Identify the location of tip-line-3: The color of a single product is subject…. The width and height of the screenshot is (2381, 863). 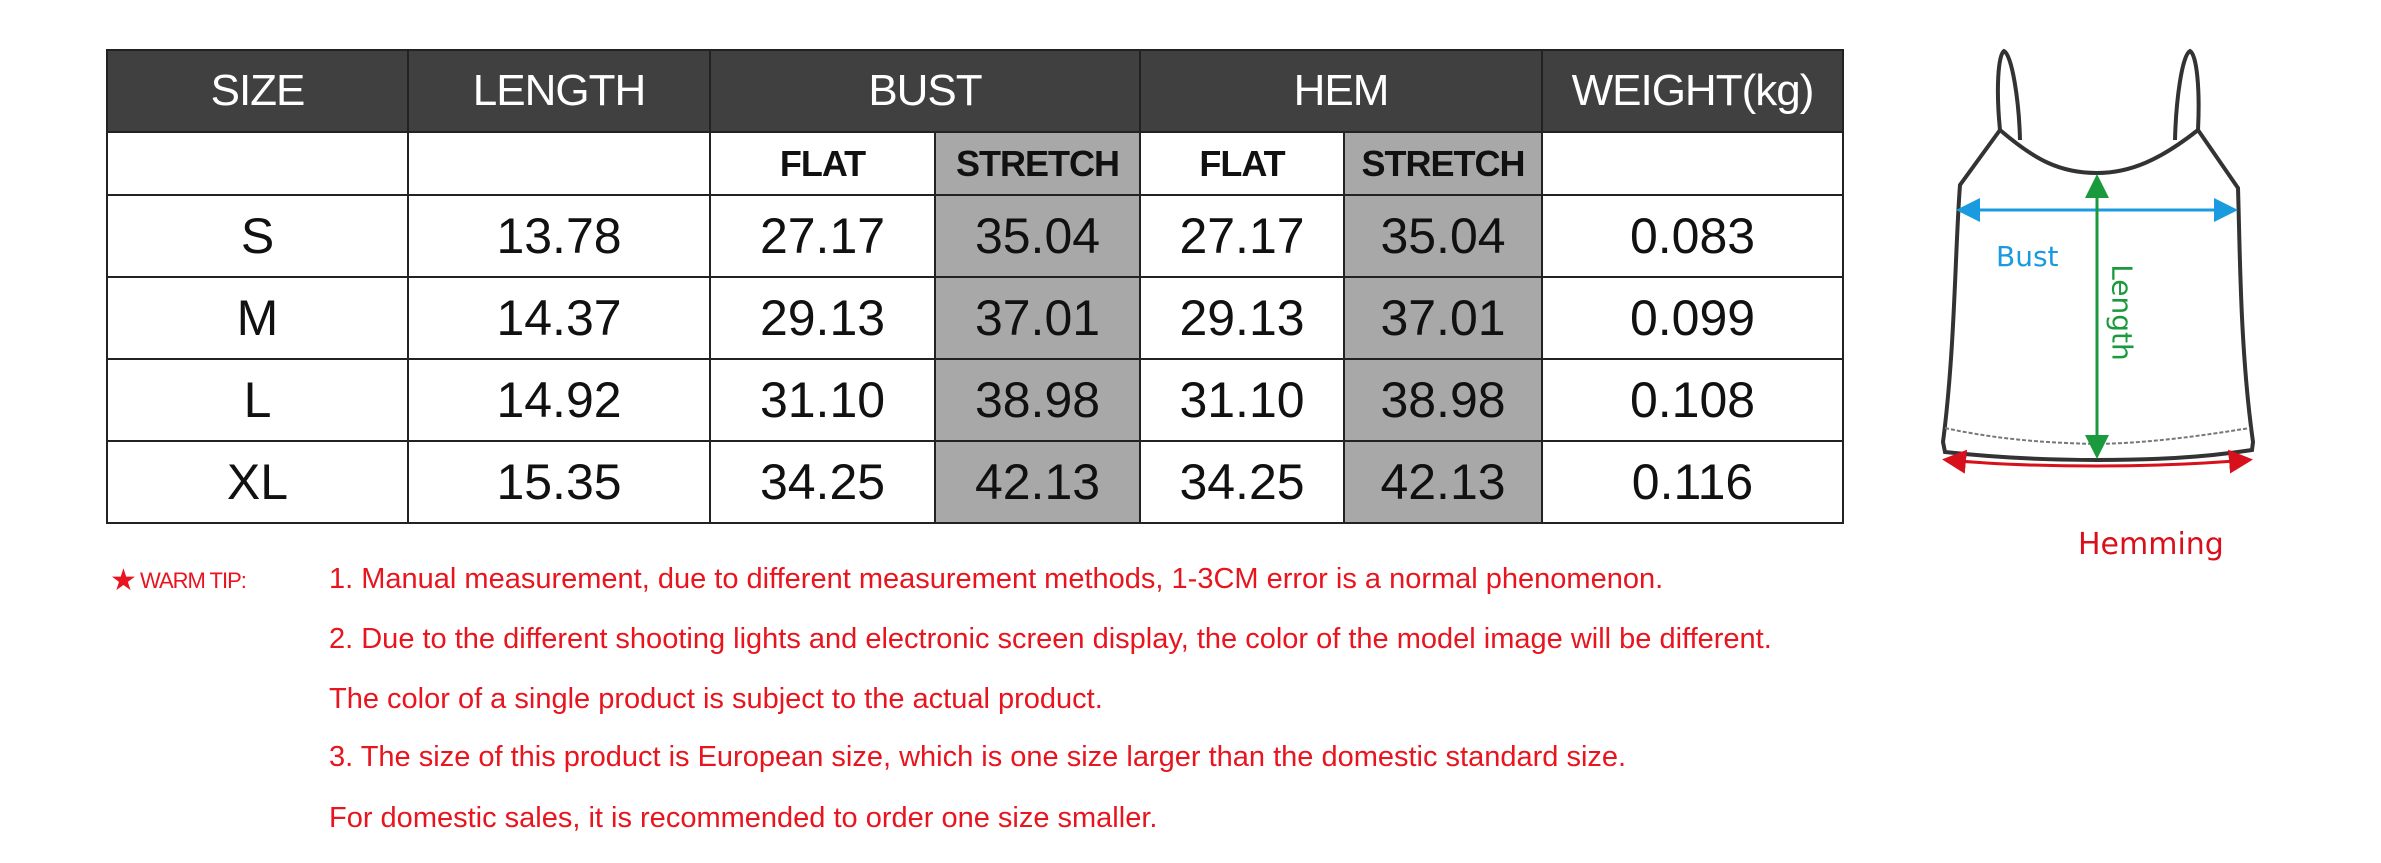
(716, 699).